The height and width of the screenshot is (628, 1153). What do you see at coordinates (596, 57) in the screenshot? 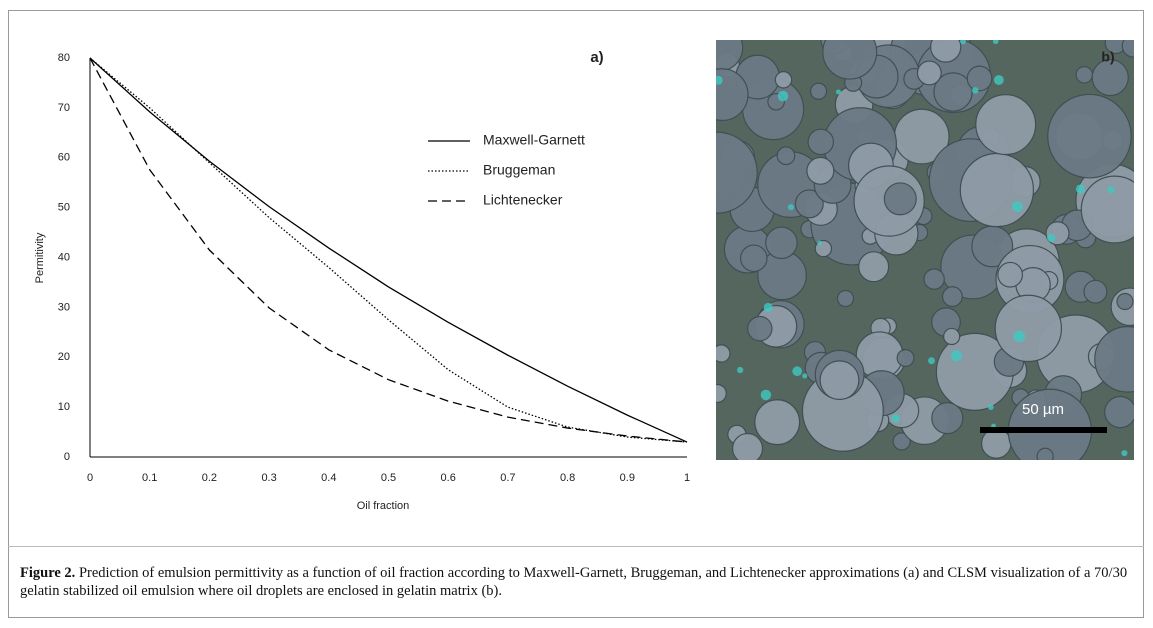
I see `panel-label: a)` at bounding box center [596, 57].